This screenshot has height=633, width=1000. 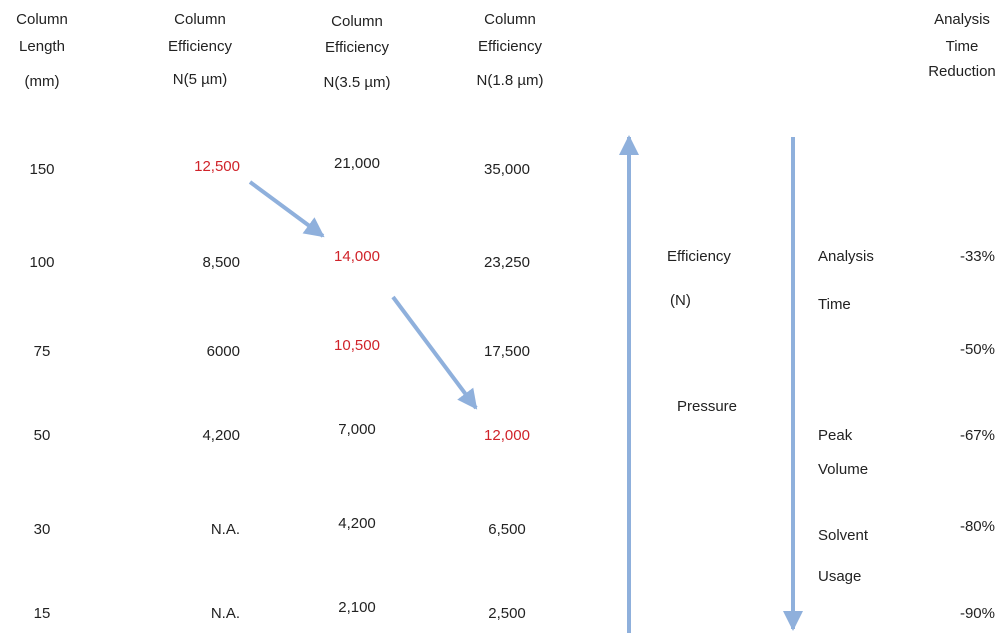 What do you see at coordinates (834, 304) in the screenshot?
I see `side-label: Time` at bounding box center [834, 304].